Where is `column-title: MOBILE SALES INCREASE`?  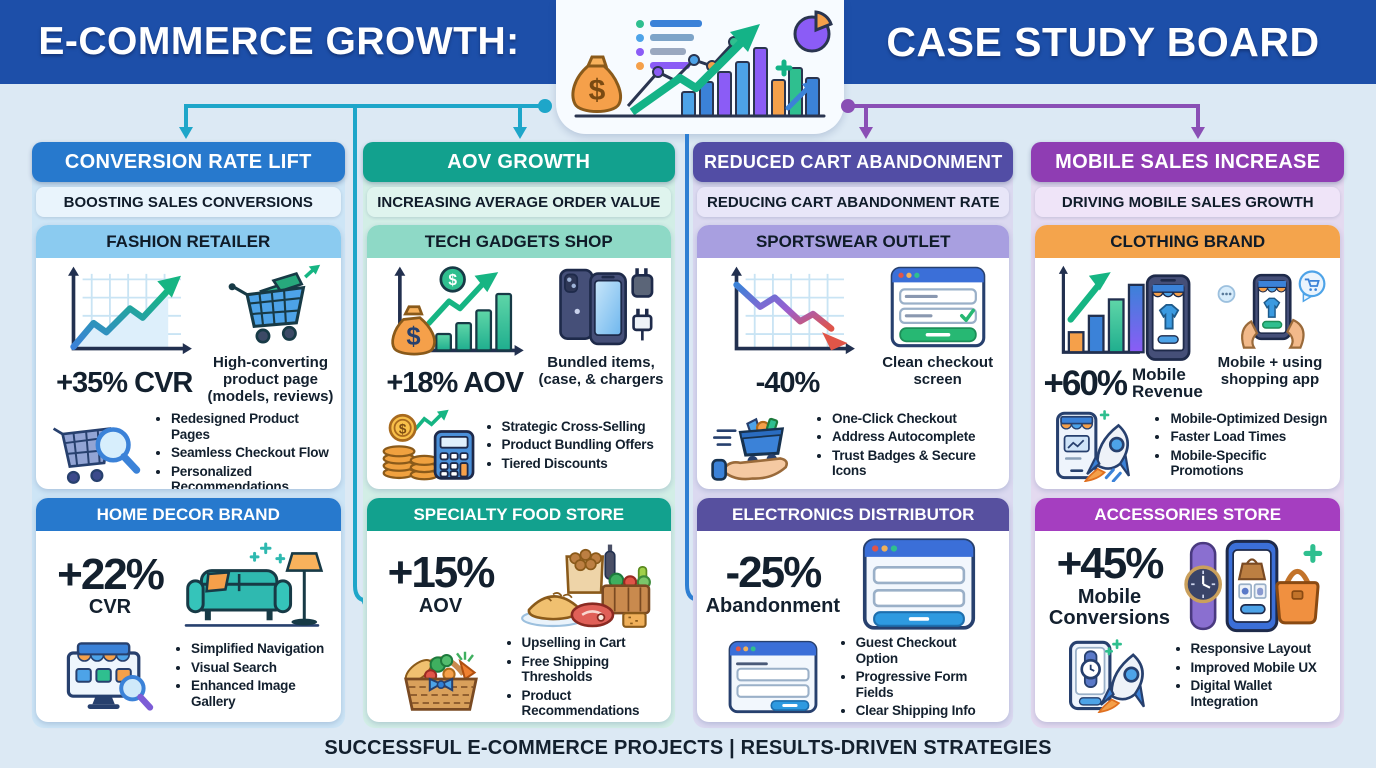
column-title: MOBILE SALES INCREASE is located at coordinates (1187, 162).